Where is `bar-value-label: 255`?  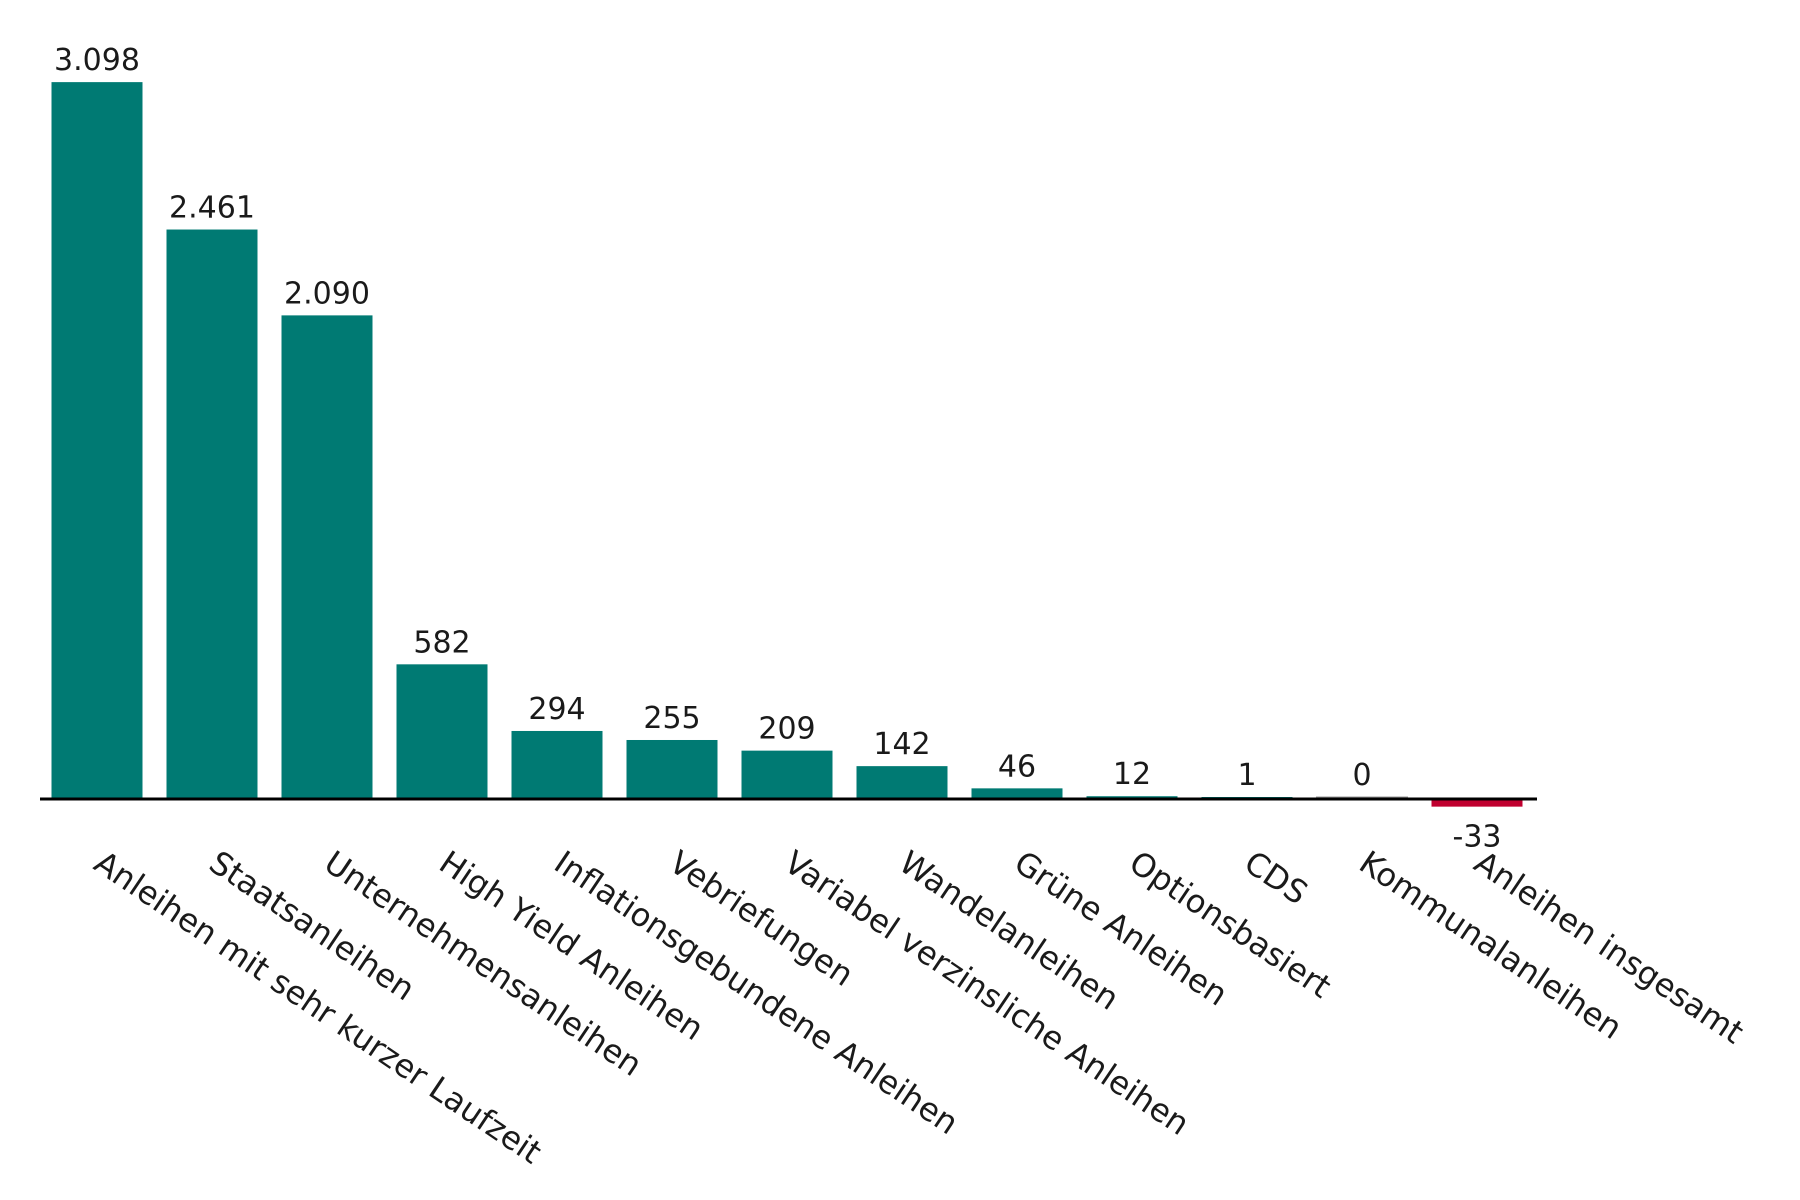
bar-value-label: 255 is located at coordinates (671, 718).